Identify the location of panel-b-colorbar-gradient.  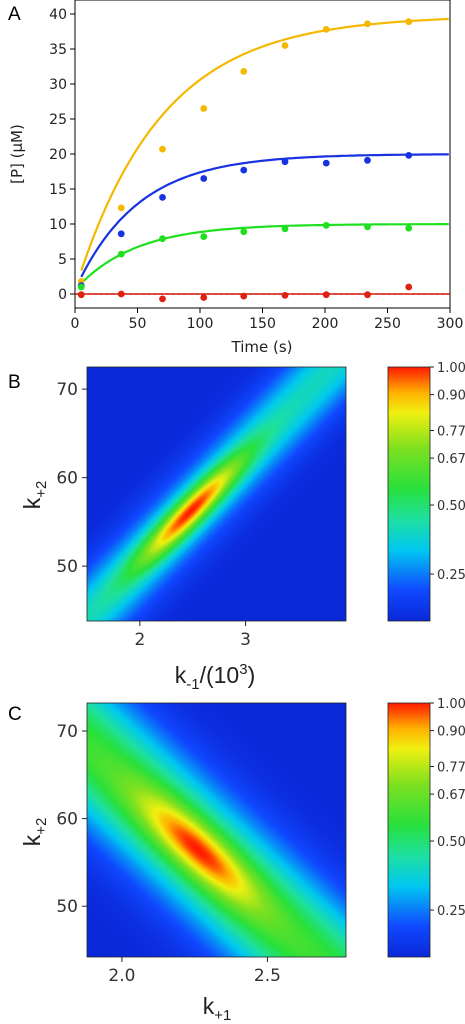
(409, 494).